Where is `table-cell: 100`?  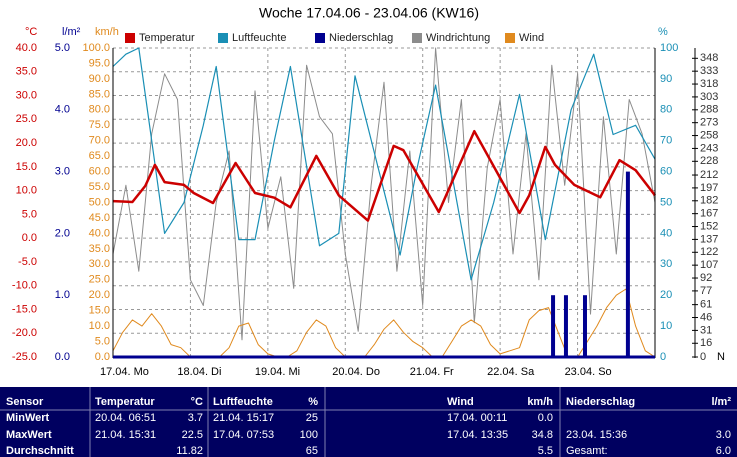
table-cell: 100 is located at coordinates (309, 435).